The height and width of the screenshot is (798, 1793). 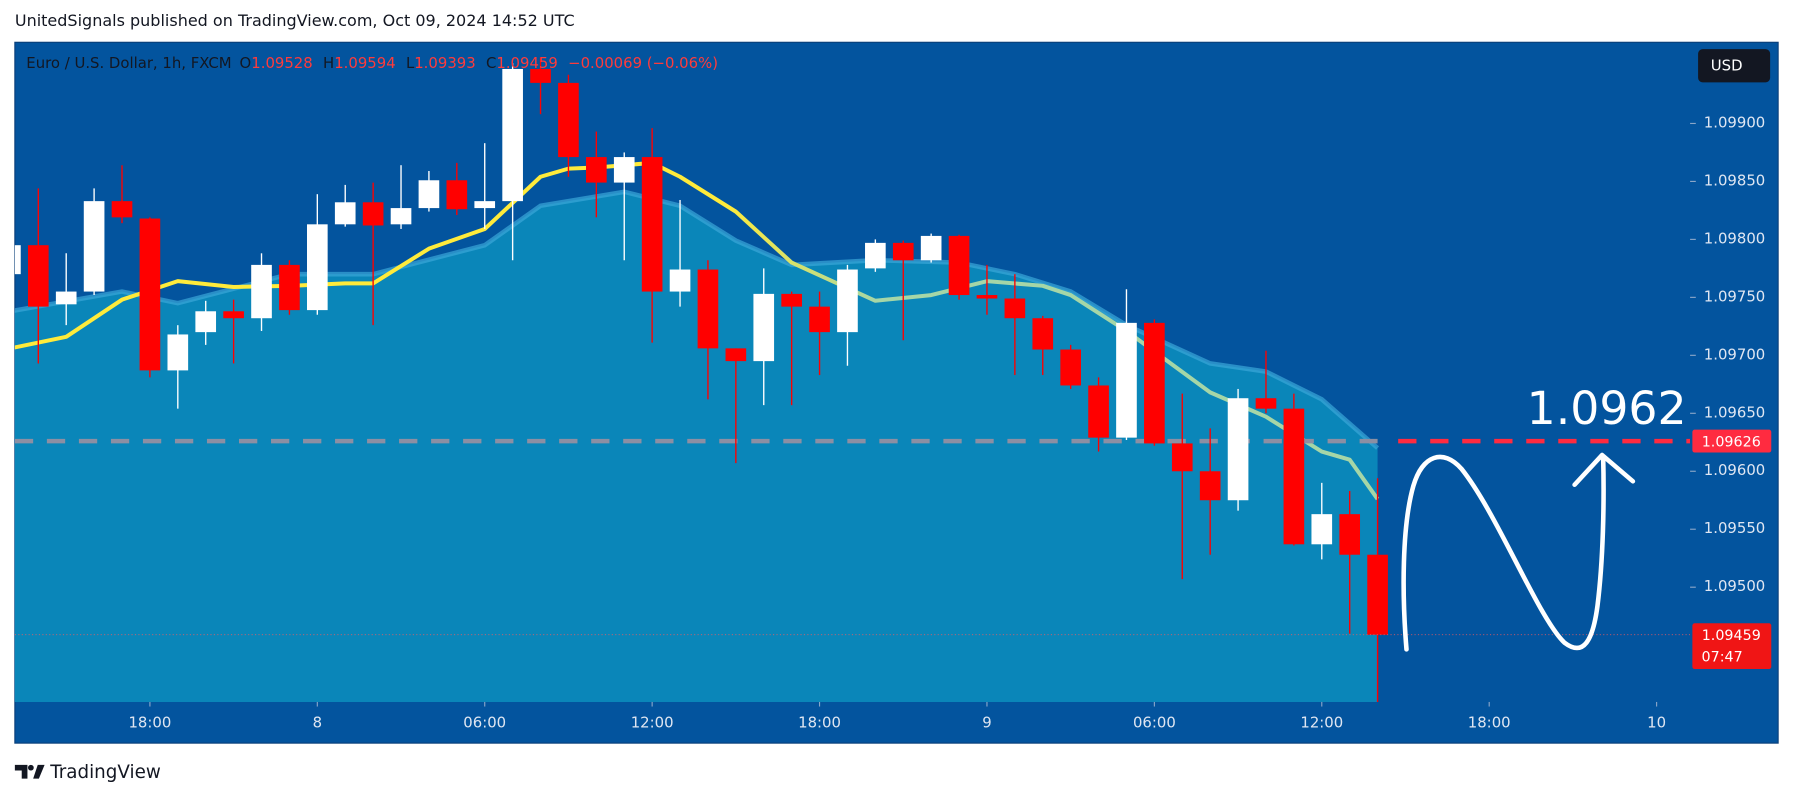 What do you see at coordinates (1734, 470) in the screenshot?
I see `y-tick-label: 1.09600` at bounding box center [1734, 470].